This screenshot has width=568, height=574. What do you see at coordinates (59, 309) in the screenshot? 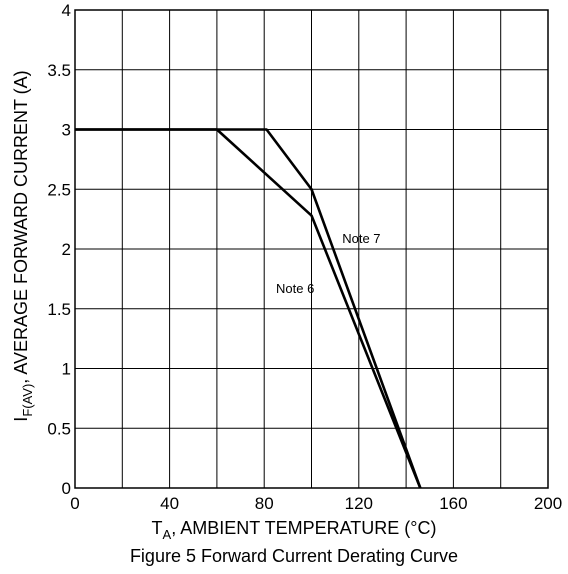
I see `y-tick-label: 1.5` at bounding box center [59, 309].